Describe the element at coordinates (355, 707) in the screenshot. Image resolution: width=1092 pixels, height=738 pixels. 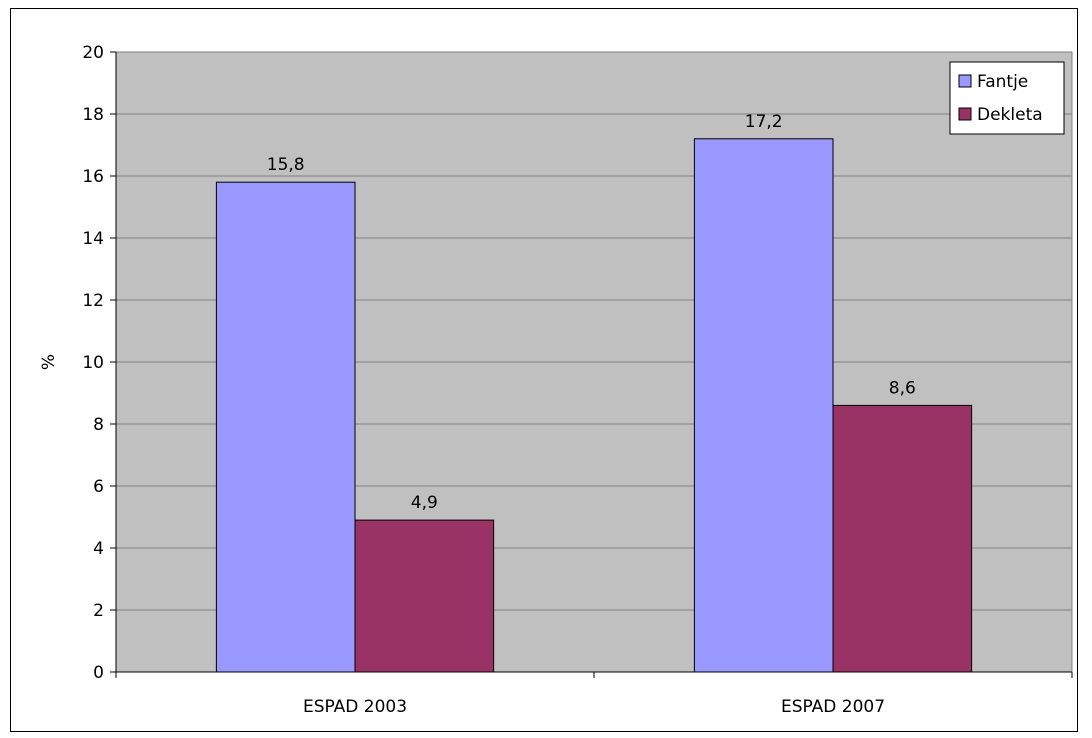
I see `x-tick-label: ESPAD 2003` at that location.